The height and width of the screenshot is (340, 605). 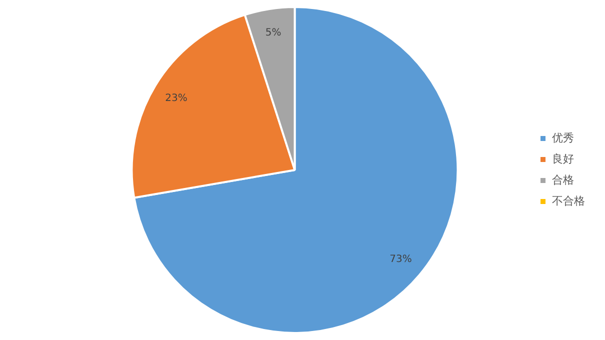 What do you see at coordinates (176, 98) in the screenshot?
I see `data-label: 23%` at bounding box center [176, 98].